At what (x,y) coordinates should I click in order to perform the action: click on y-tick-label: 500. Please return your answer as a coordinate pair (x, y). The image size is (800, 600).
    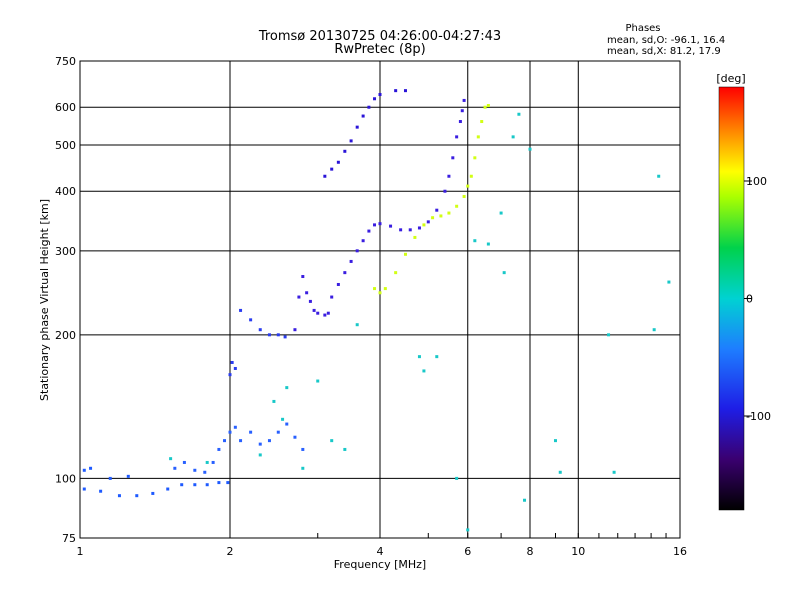
    Looking at the image, I should click on (65, 145).